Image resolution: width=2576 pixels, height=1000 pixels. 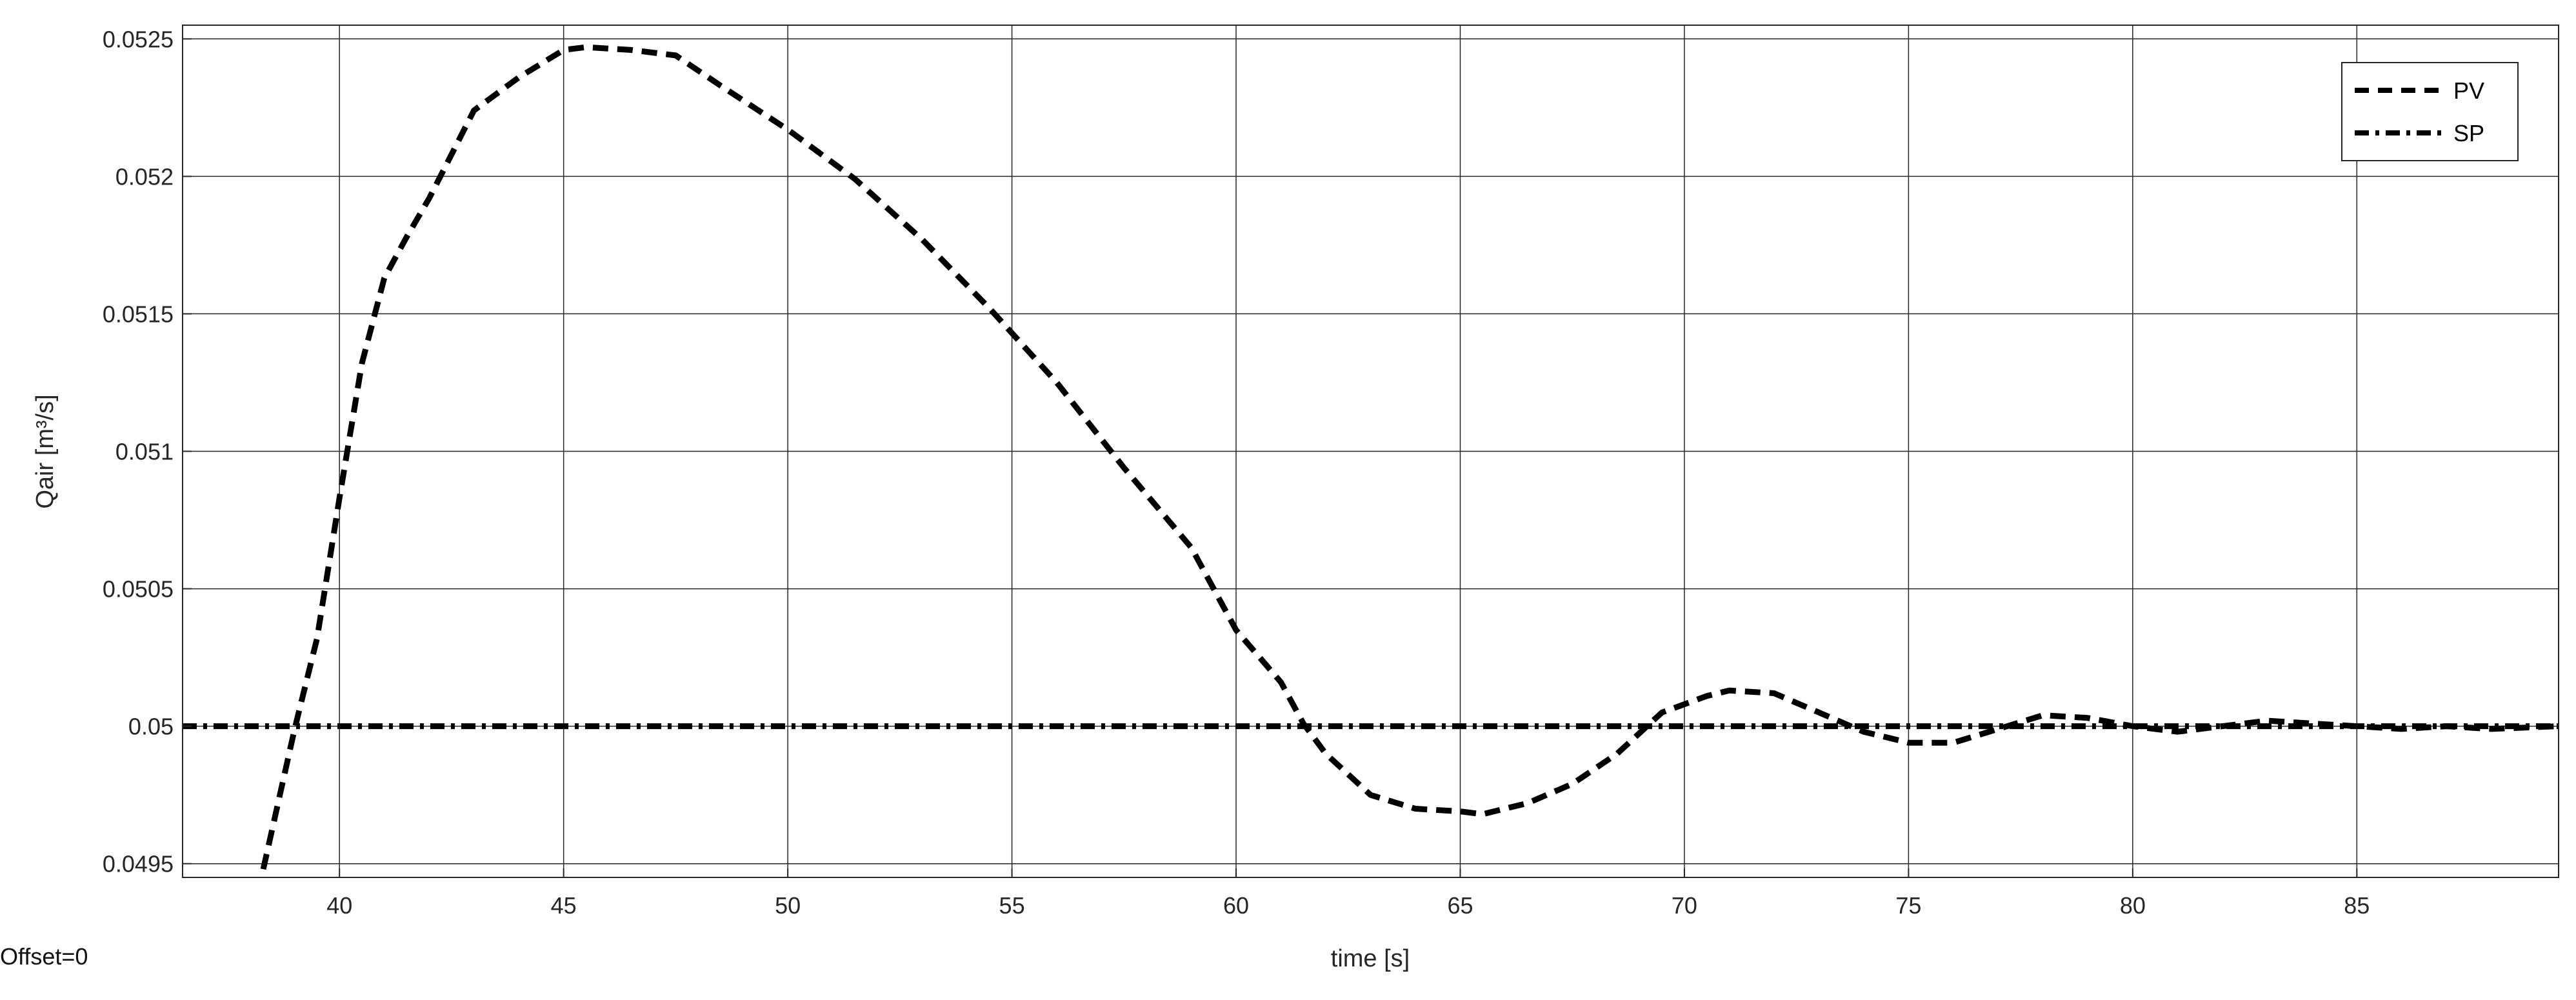 I want to click on y-axis-ticks: 0.0495 0.05 0.0505 0.051 0.0515 0.052 0.0525, so click(x=147, y=451).